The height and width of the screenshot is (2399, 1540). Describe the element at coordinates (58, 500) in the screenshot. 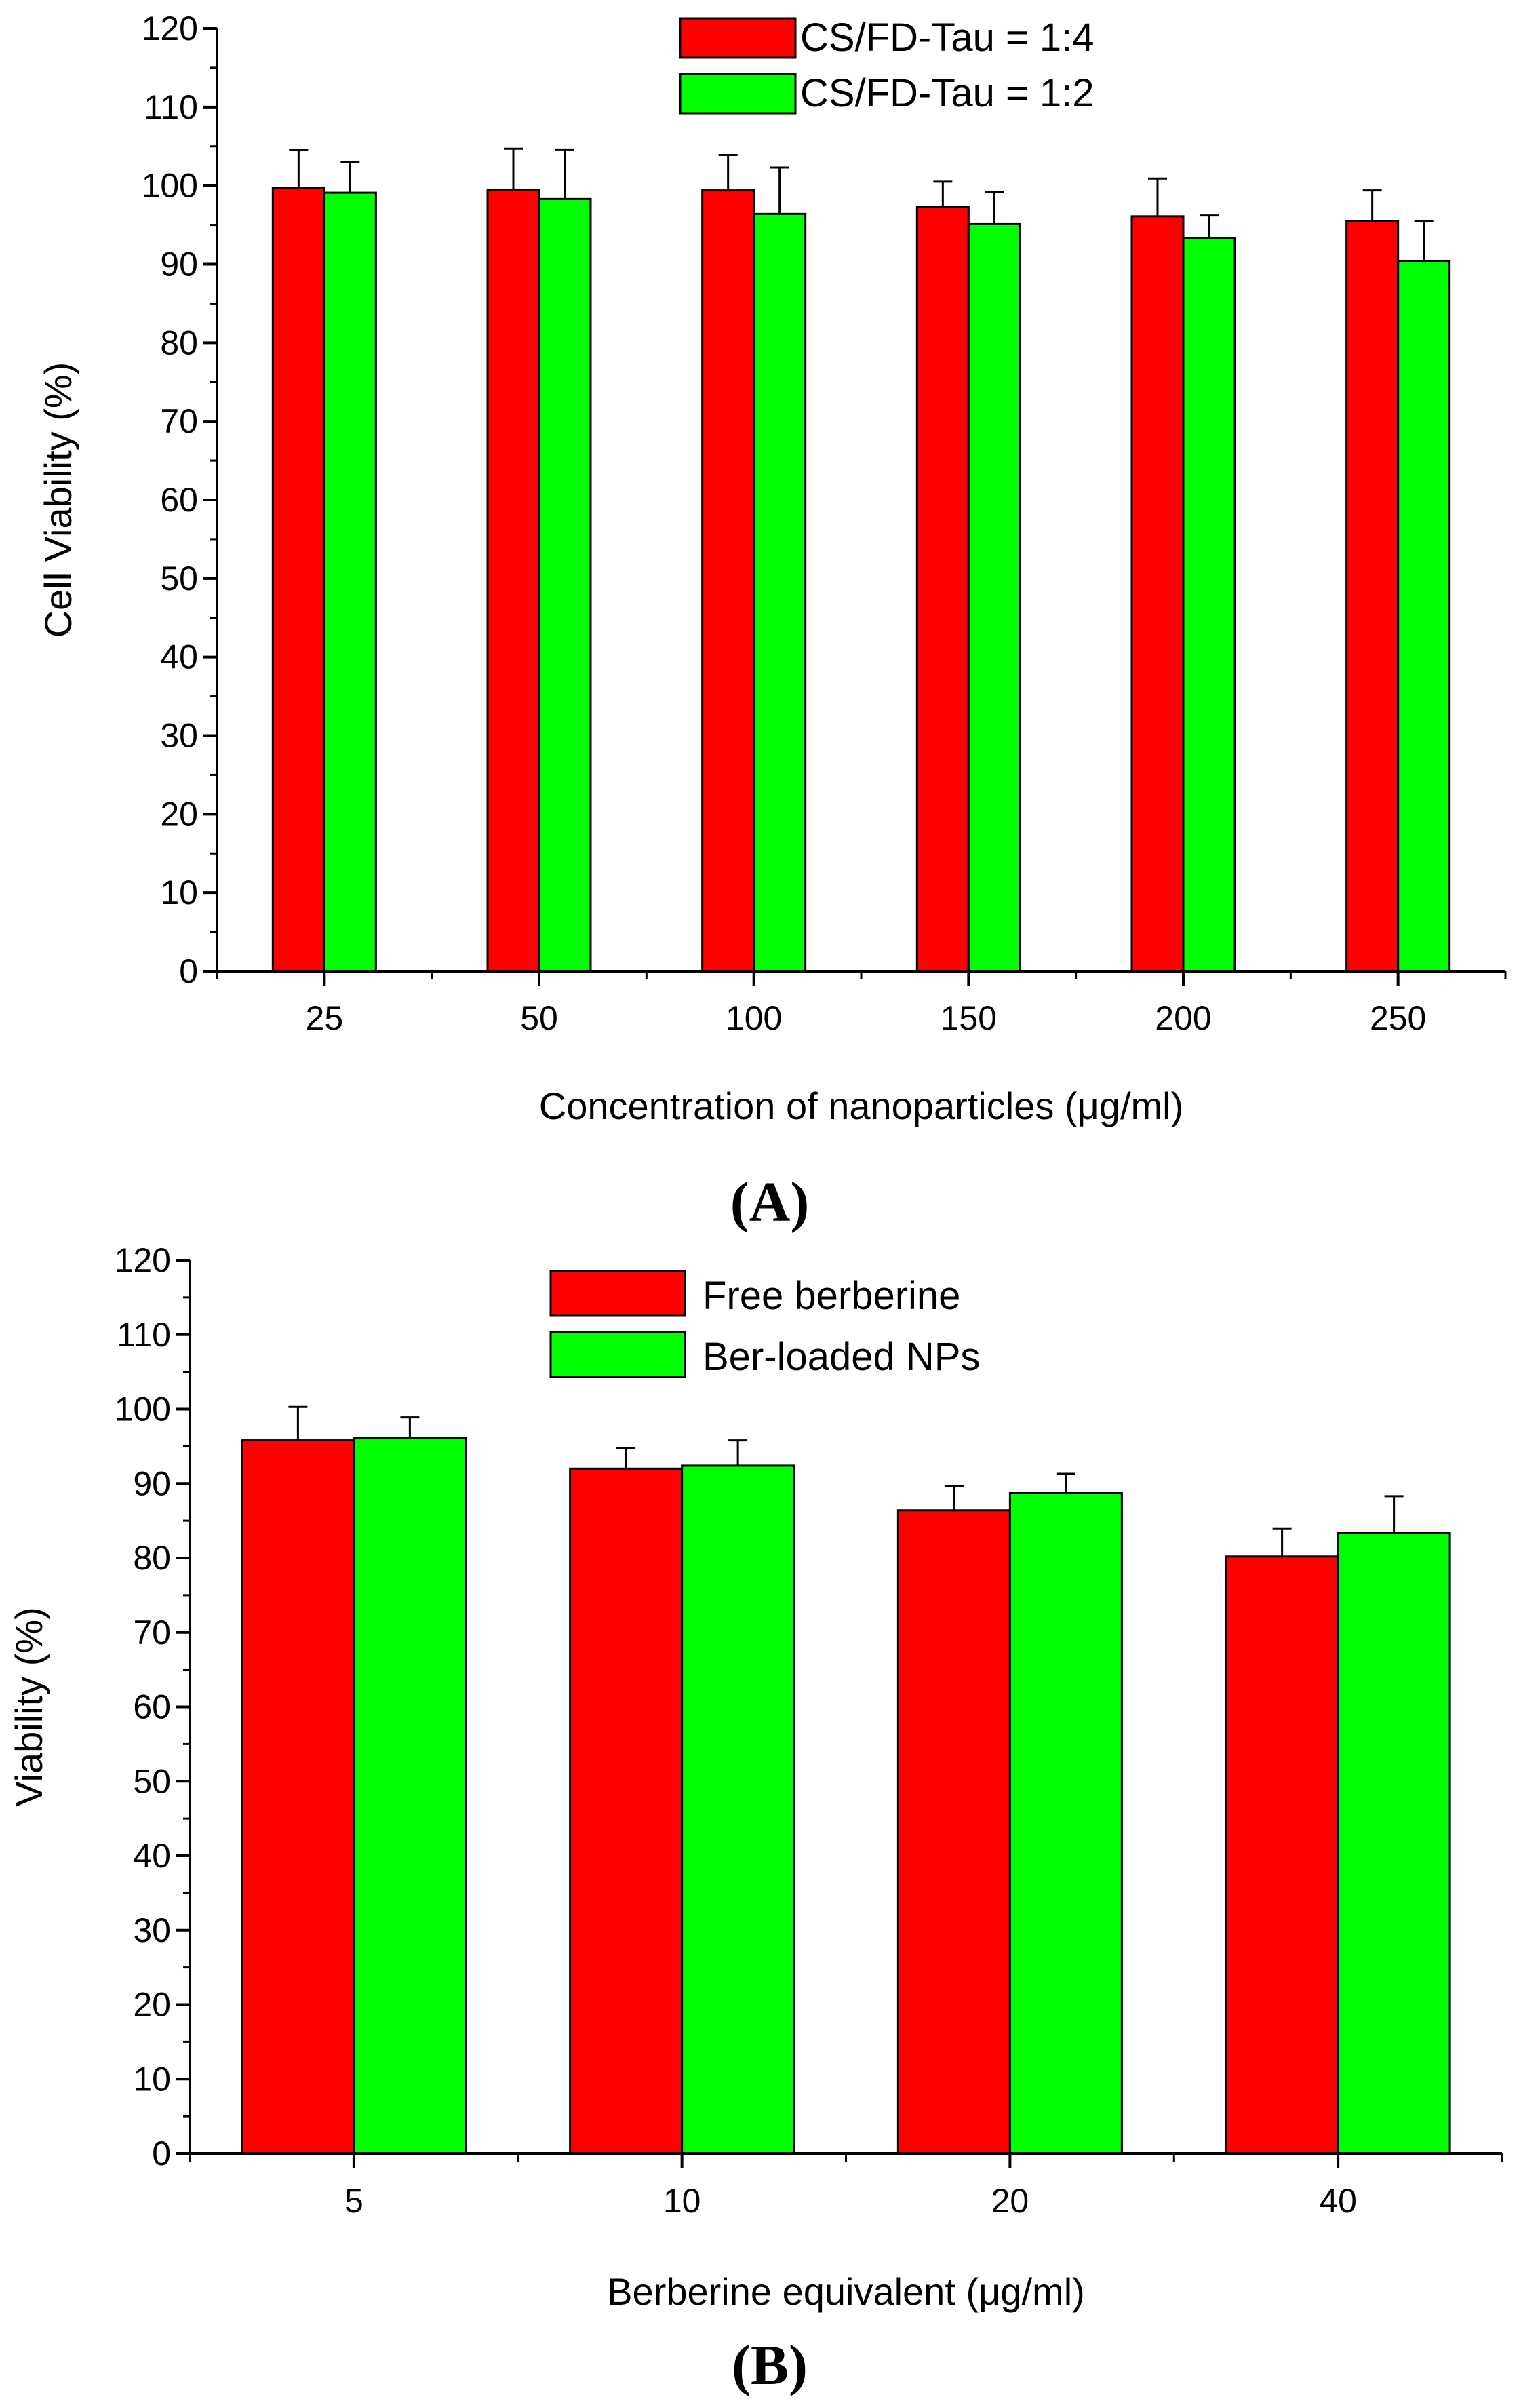

I see `y-axis-title: Cell Viability (%)` at that location.